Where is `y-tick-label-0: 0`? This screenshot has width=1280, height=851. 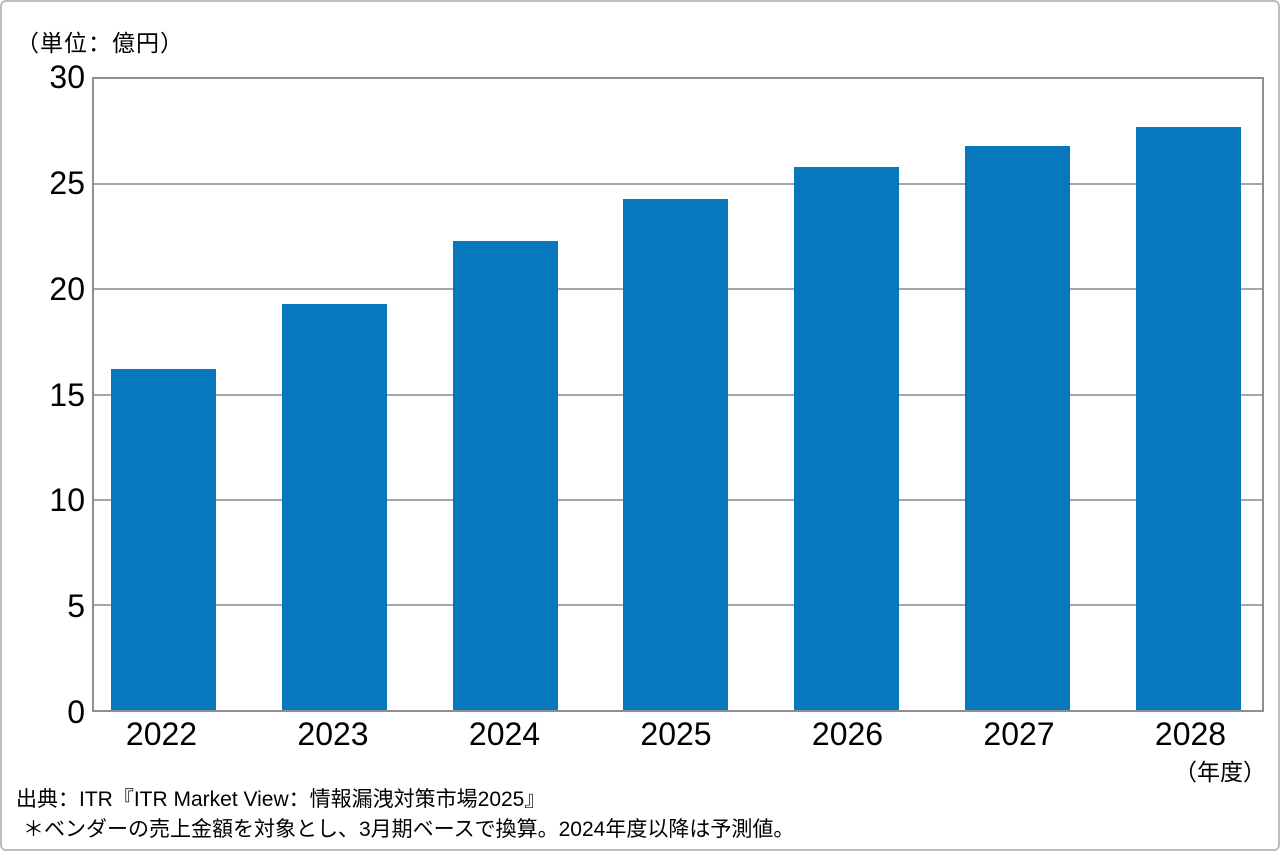
y-tick-label-0: 0 is located at coordinates (76, 712).